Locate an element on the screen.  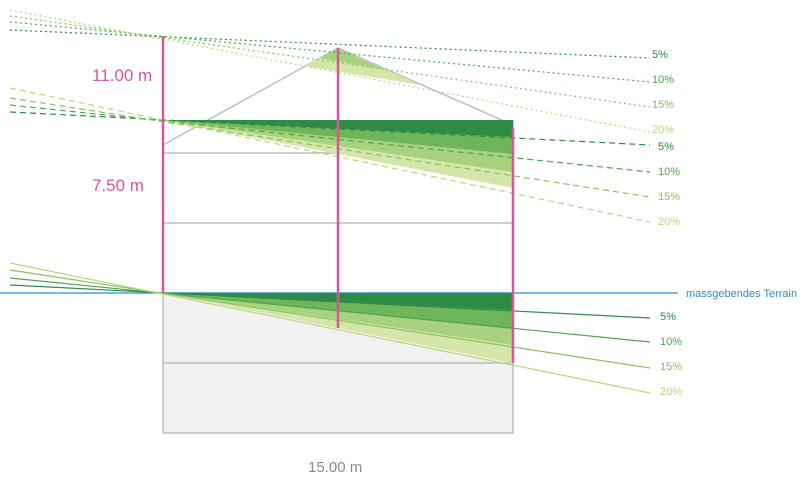
eave-pct-20: 20% is located at coordinates (669, 222).